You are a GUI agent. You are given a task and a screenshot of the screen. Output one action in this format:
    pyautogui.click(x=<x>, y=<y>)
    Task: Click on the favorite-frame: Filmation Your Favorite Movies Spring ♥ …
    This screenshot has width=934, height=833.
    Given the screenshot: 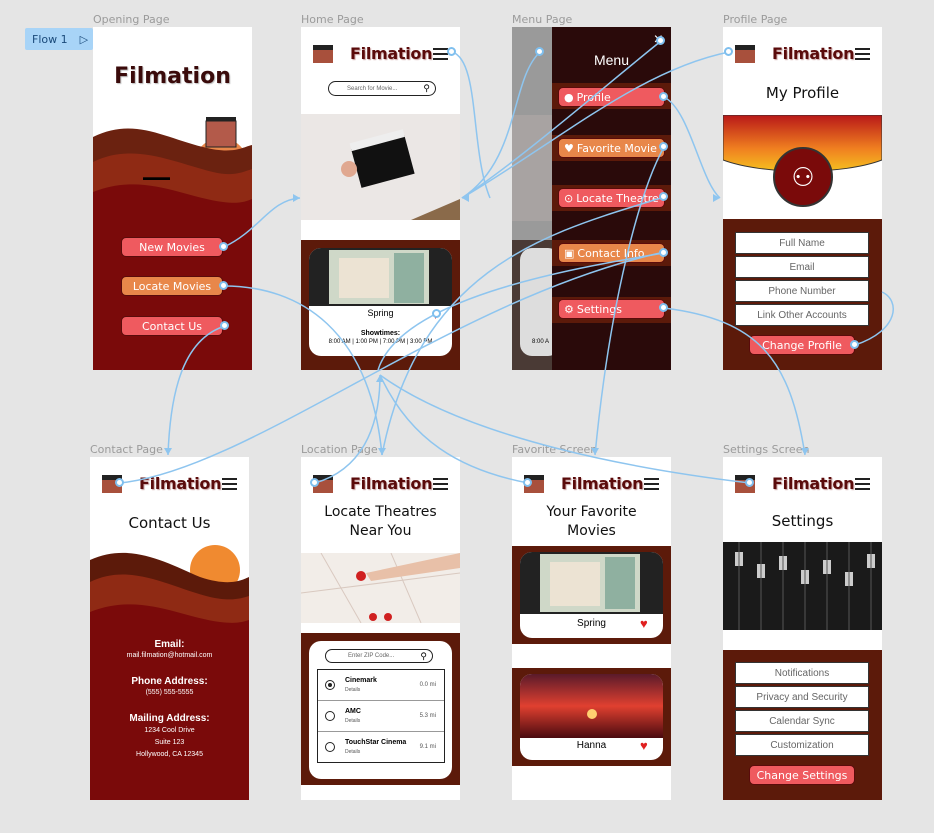 What is the action you would take?
    pyautogui.click(x=591, y=628)
    